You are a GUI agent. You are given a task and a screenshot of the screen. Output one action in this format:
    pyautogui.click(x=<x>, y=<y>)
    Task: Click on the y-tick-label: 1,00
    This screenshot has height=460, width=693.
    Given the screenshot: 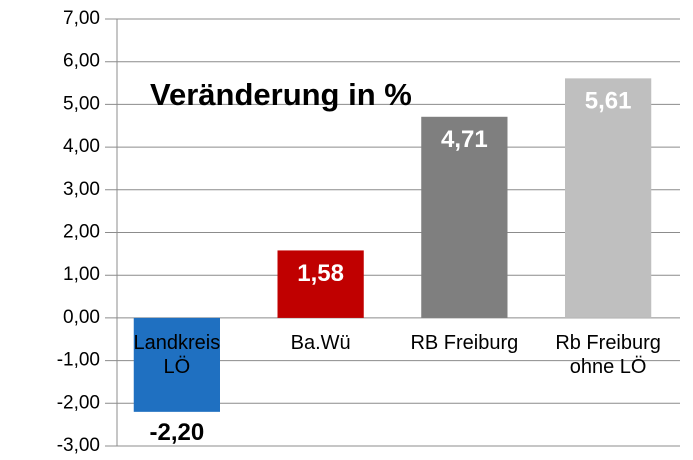 What is the action you would take?
    pyautogui.click(x=81, y=274)
    